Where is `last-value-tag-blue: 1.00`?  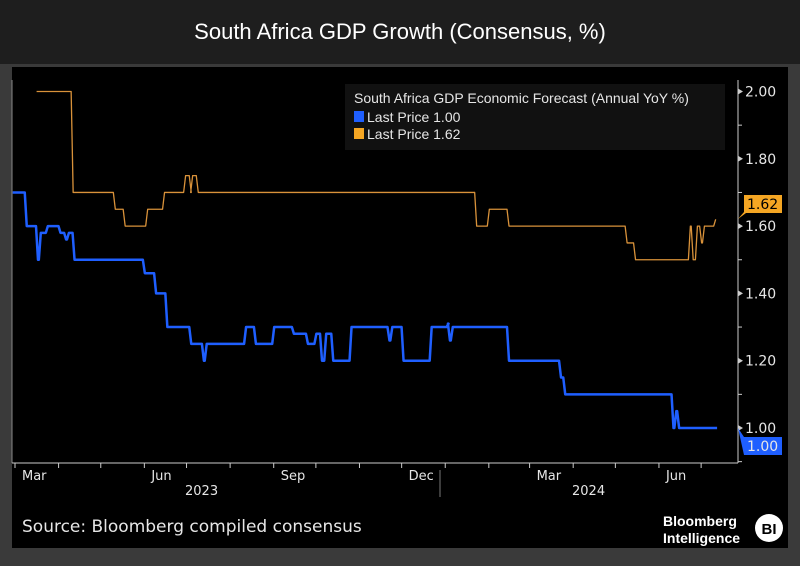
last-value-tag-blue: 1.00 is located at coordinates (760, 441).